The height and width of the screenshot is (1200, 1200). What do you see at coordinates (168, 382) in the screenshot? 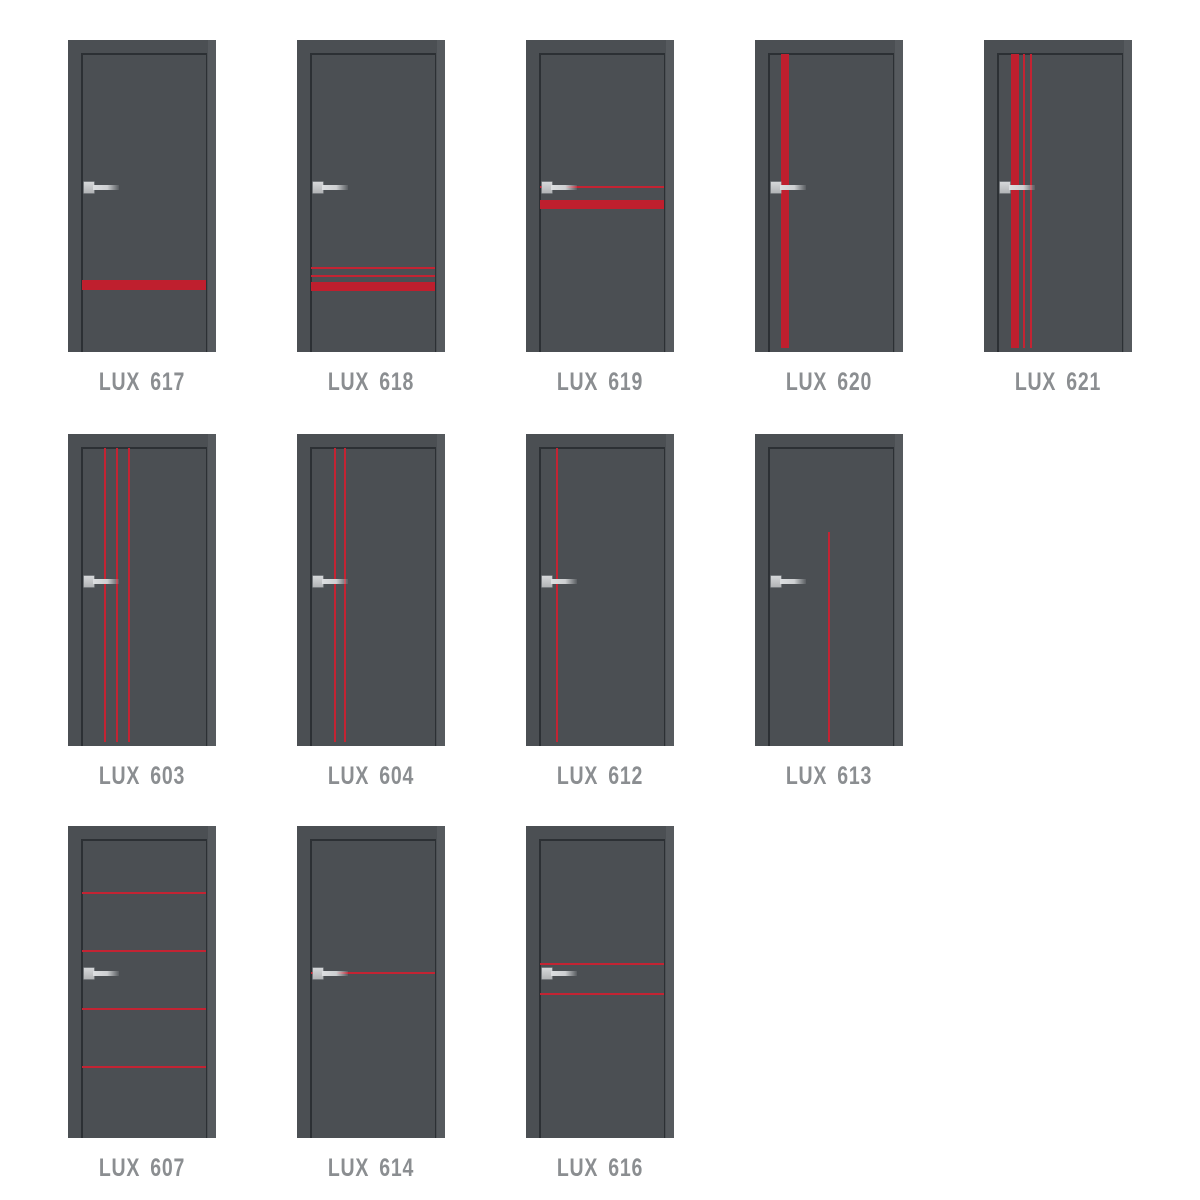
I see `door-number: 617` at bounding box center [168, 382].